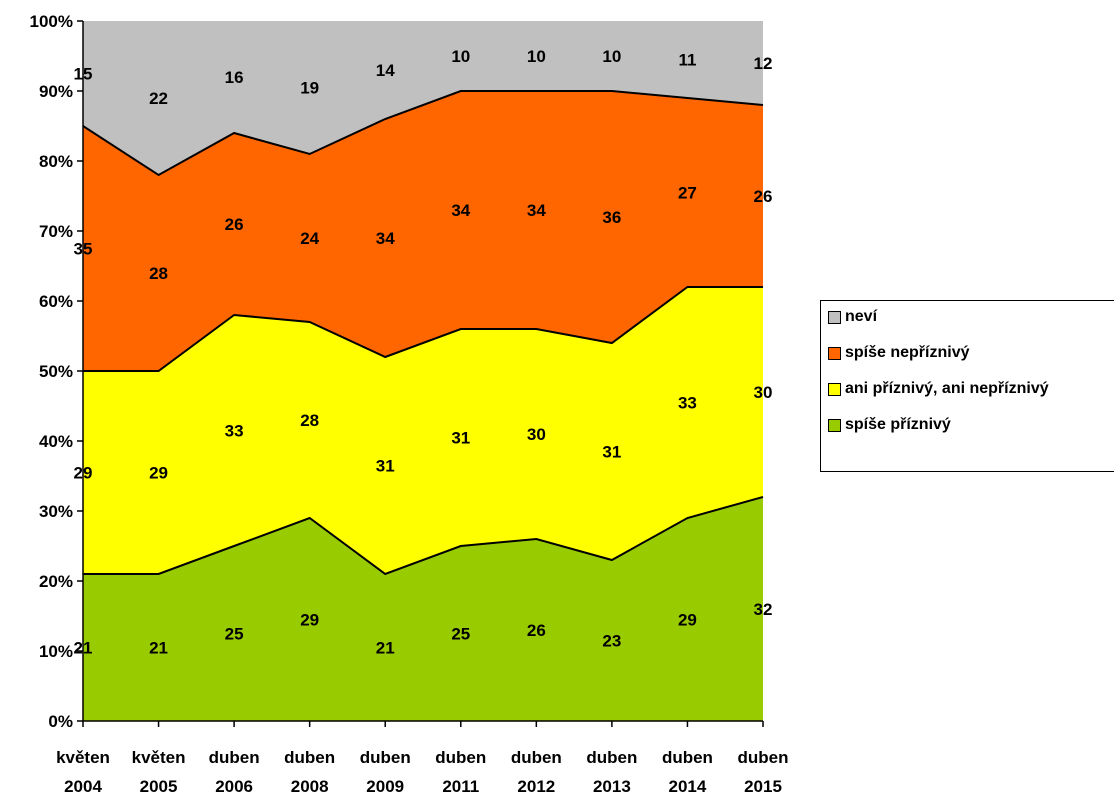  What do you see at coordinates (234, 786) in the screenshot?
I see `x-tick-label-year: 2006` at bounding box center [234, 786].